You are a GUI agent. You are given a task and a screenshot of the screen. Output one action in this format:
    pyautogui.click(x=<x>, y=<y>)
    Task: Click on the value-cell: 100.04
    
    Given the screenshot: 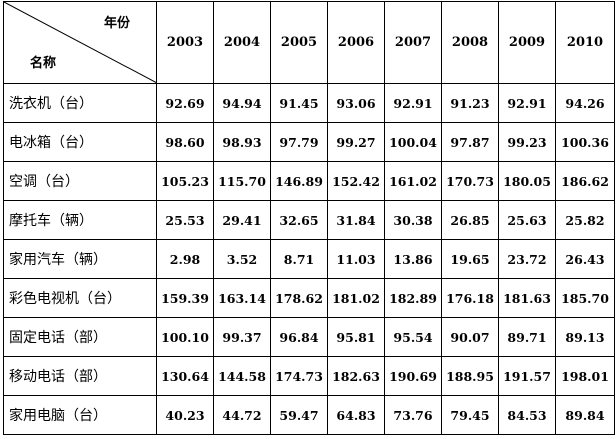 What is the action you would take?
    pyautogui.click(x=413, y=142)
    